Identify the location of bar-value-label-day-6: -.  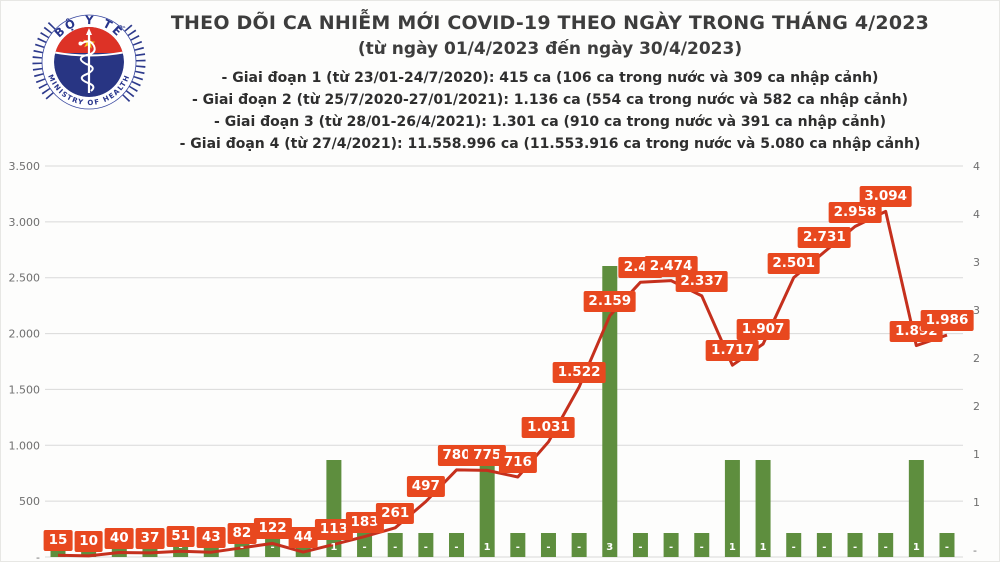
(211, 547).